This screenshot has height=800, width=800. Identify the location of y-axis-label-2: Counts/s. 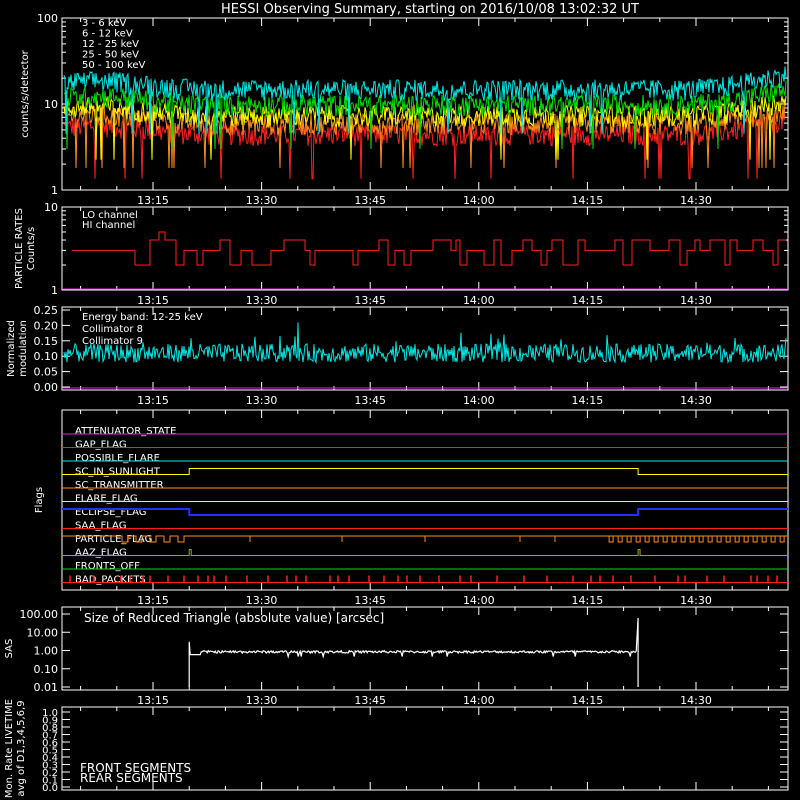
(31, 249).